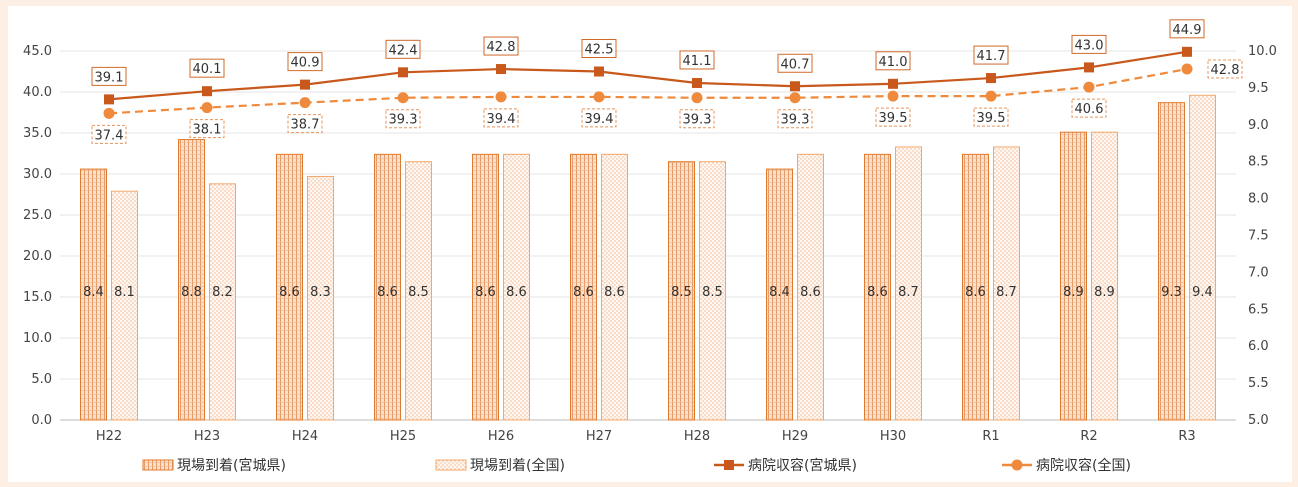 The height and width of the screenshot is (487, 1298). I want to click on lines, so click(648, 82).